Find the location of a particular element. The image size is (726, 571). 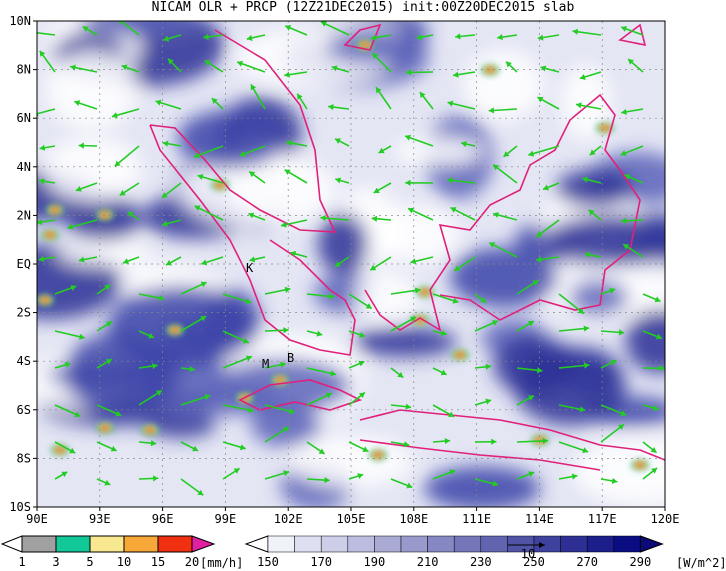

cb-label: 210 is located at coordinates (428, 562).